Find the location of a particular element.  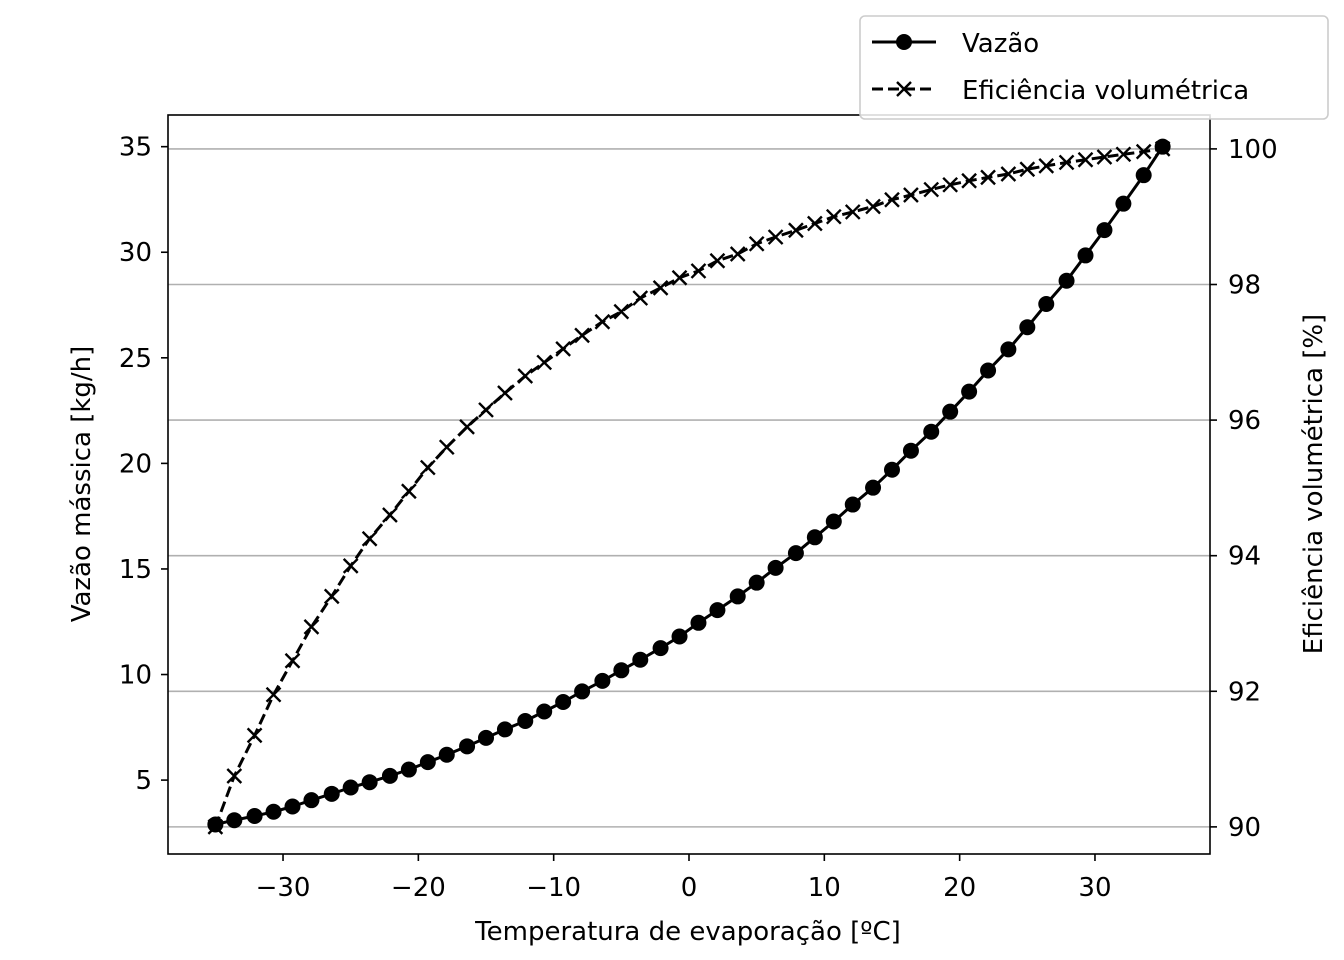

left-y-tick-label: 10 is located at coordinates (135, 676).